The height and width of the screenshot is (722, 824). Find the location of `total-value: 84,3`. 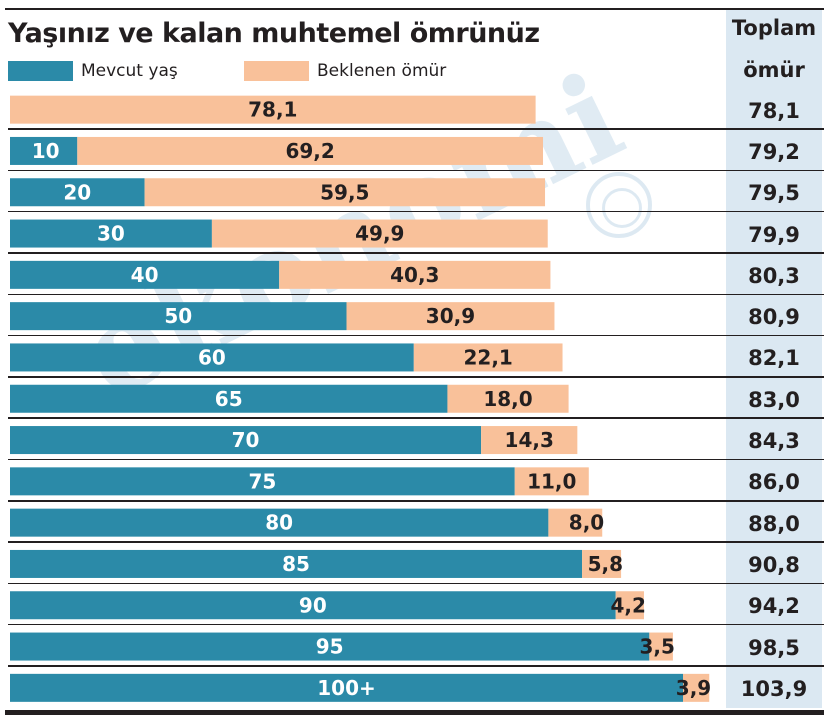

total-value: 84,3 is located at coordinates (774, 441).